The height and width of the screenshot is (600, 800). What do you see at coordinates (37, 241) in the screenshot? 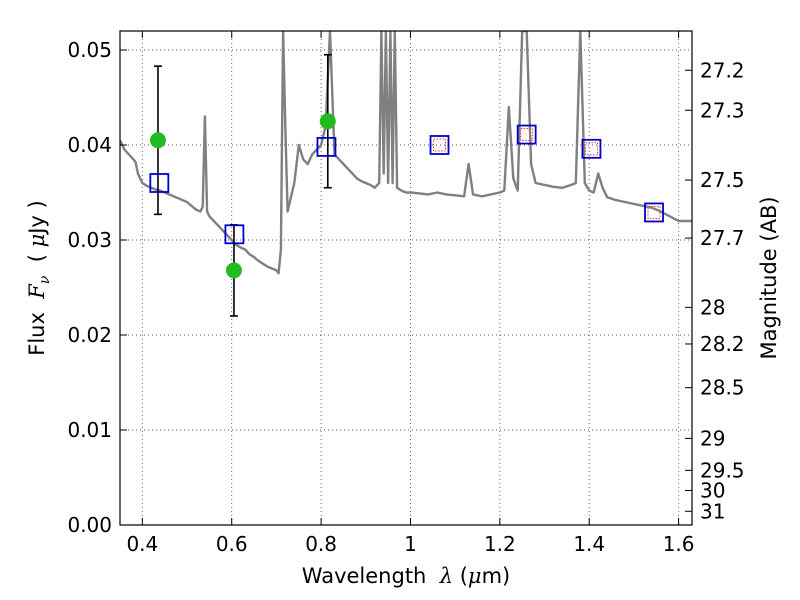
I see `y-axis-label-mu: μ` at bounding box center [37, 241].